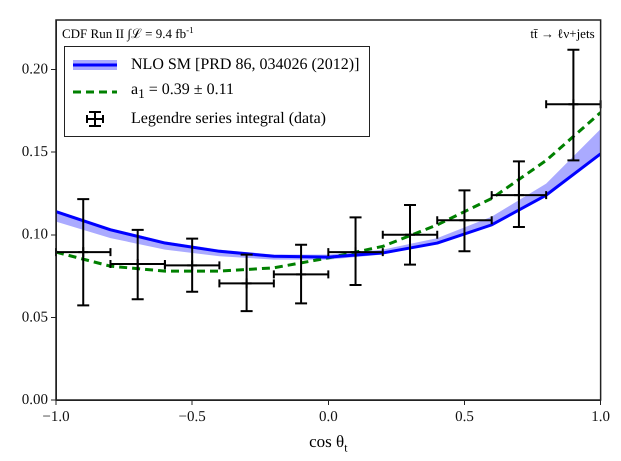 Image resolution: width=621 pixels, height=461 pixels. I want to click on y-tick-label: 0.00, so click(35, 400).